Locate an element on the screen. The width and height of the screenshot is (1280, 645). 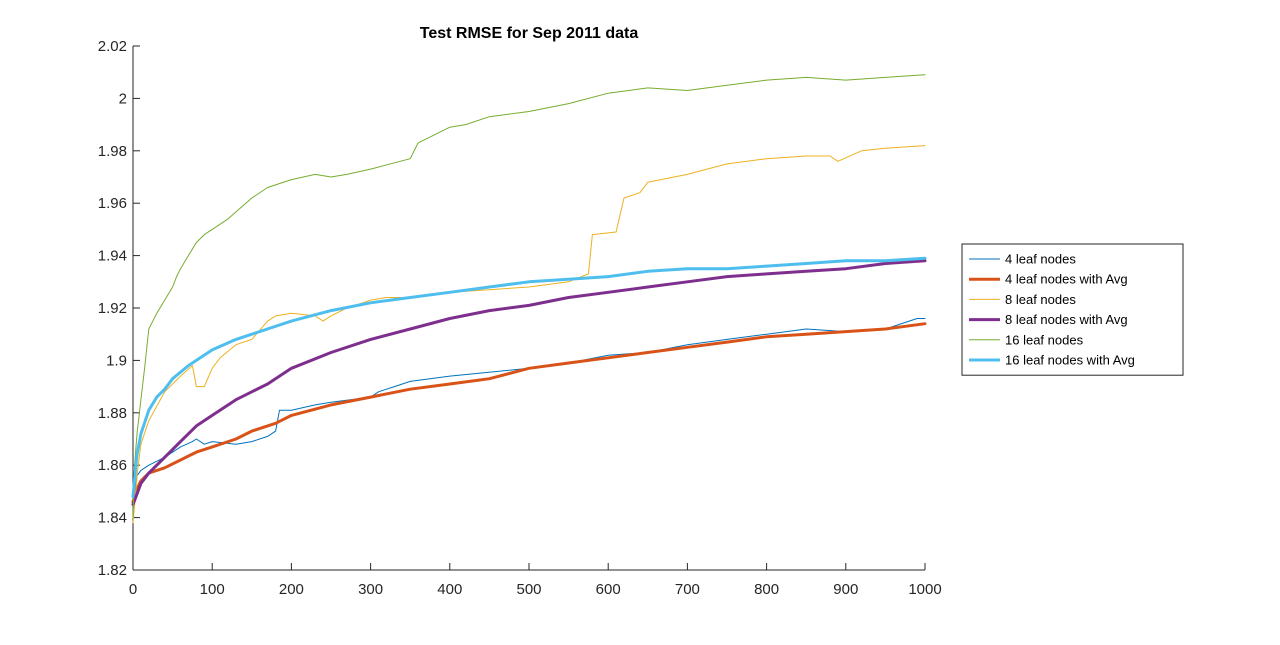
y-tick-label: 1.96 is located at coordinates (112, 203).